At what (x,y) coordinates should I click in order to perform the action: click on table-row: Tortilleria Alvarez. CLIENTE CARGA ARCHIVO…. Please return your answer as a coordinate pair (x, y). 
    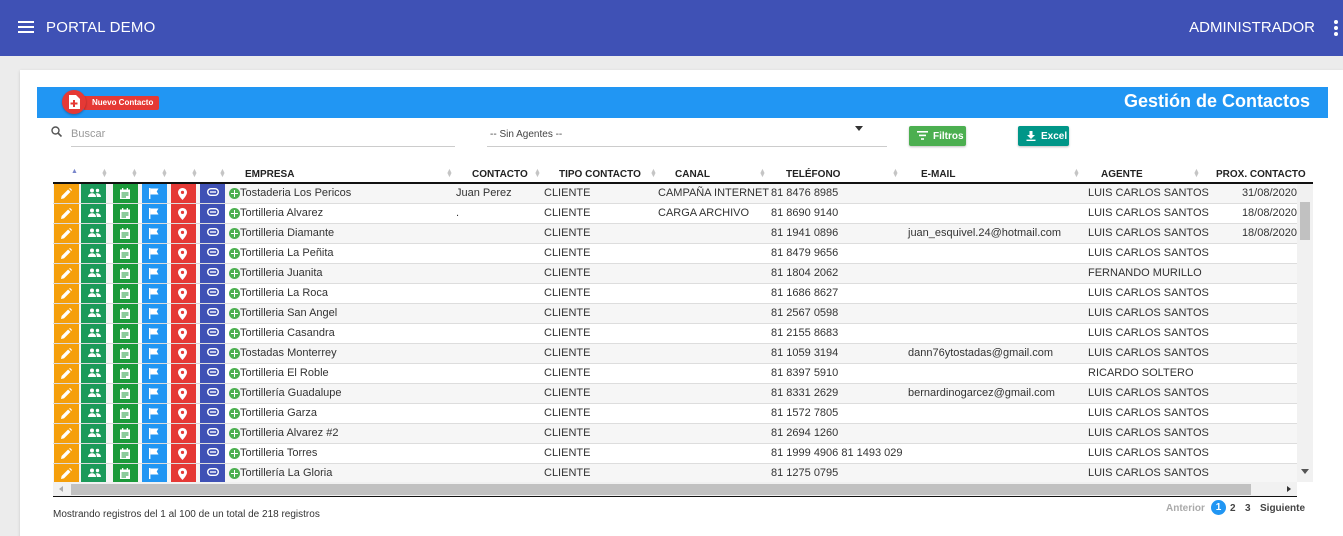
    Looking at the image, I should click on (675, 214).